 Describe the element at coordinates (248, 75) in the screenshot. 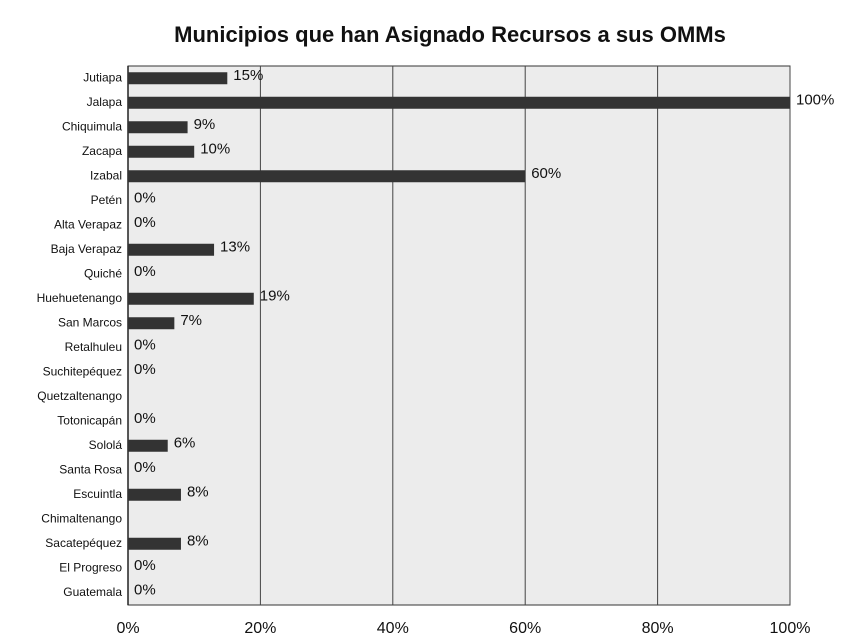

I see `value-label: 15%` at that location.